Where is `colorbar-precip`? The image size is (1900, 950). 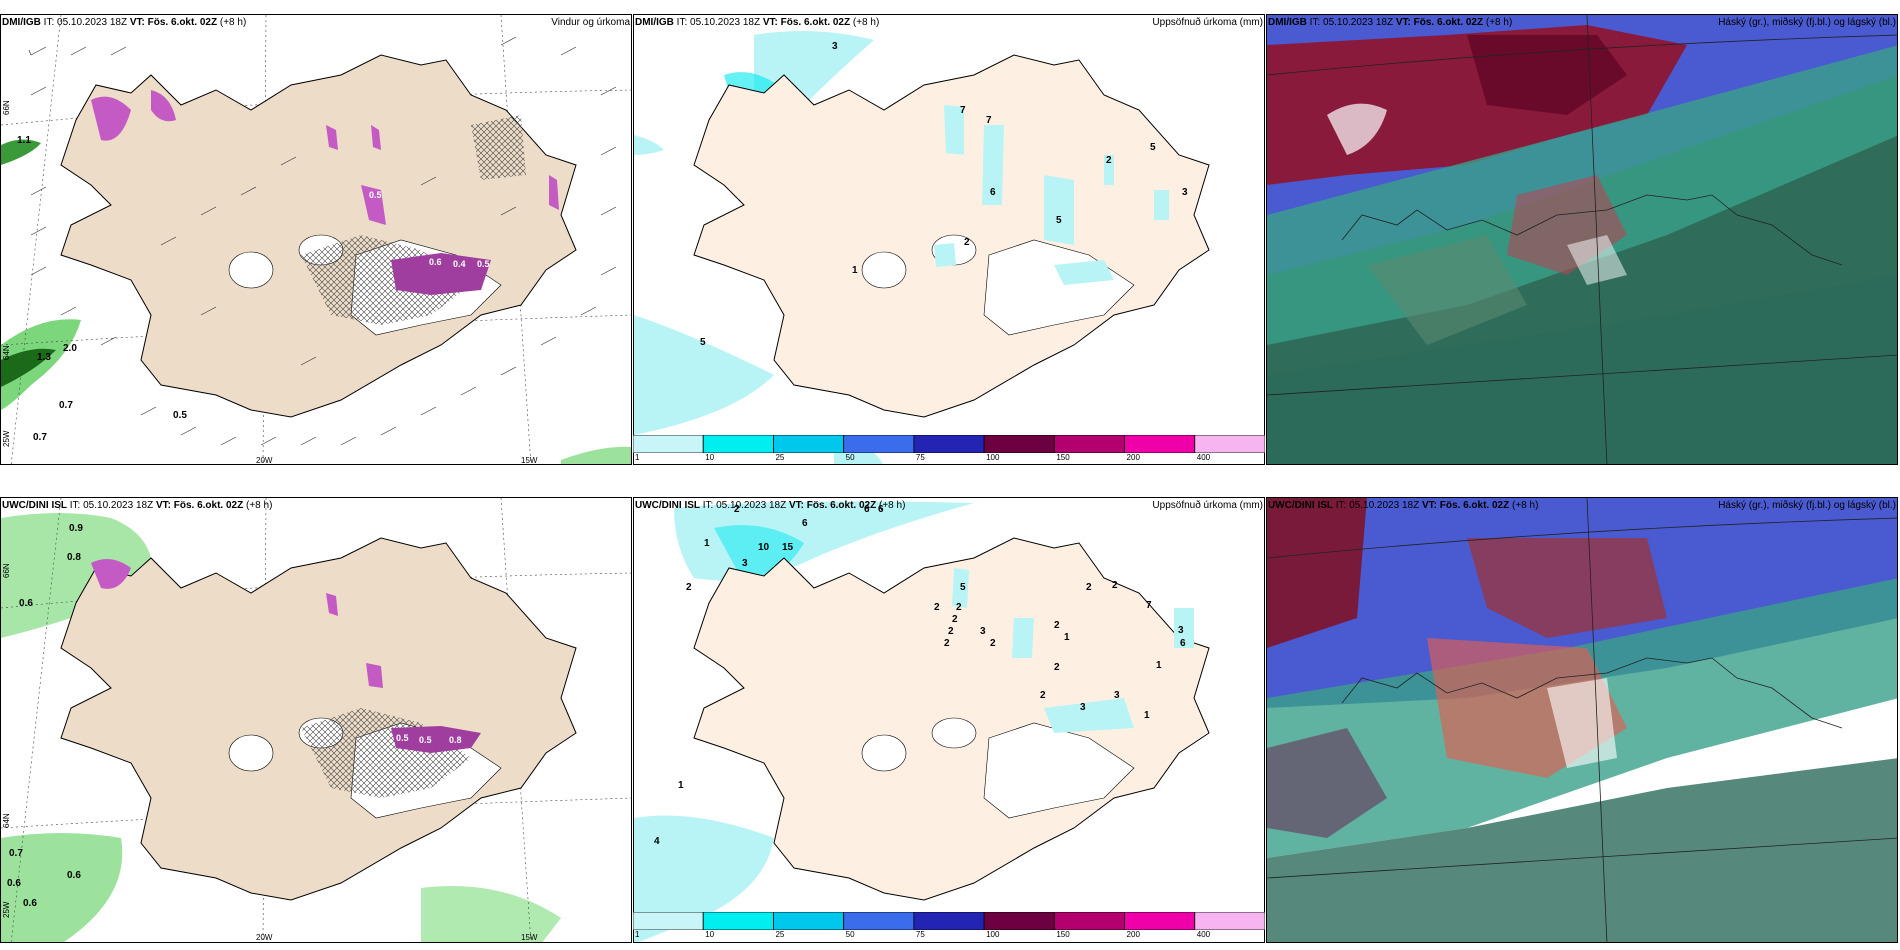 colorbar-precip is located at coordinates (949, 921).